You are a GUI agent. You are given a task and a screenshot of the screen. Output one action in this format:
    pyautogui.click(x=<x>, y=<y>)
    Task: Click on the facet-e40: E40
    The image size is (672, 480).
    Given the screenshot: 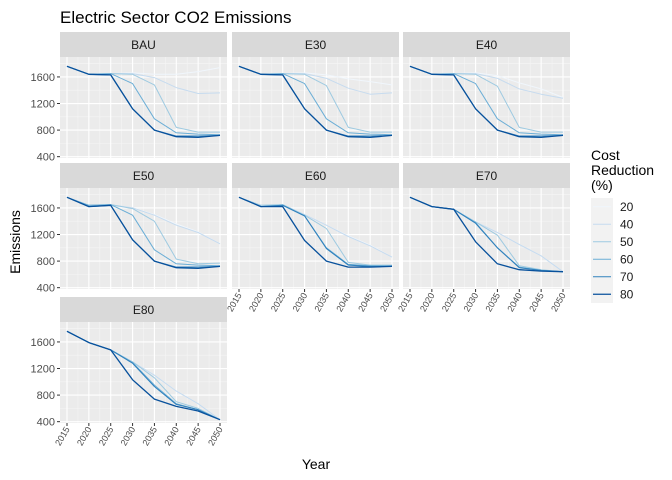 What is the action you would take?
    pyautogui.click(x=486, y=95)
    